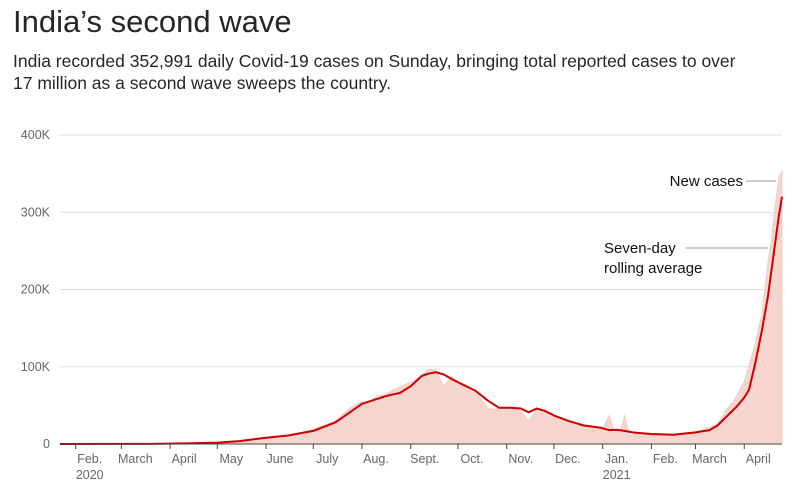 The width and height of the screenshot is (810, 487). What do you see at coordinates (568, 459) in the screenshot?
I see `x-tick-label: Dec.` at bounding box center [568, 459].